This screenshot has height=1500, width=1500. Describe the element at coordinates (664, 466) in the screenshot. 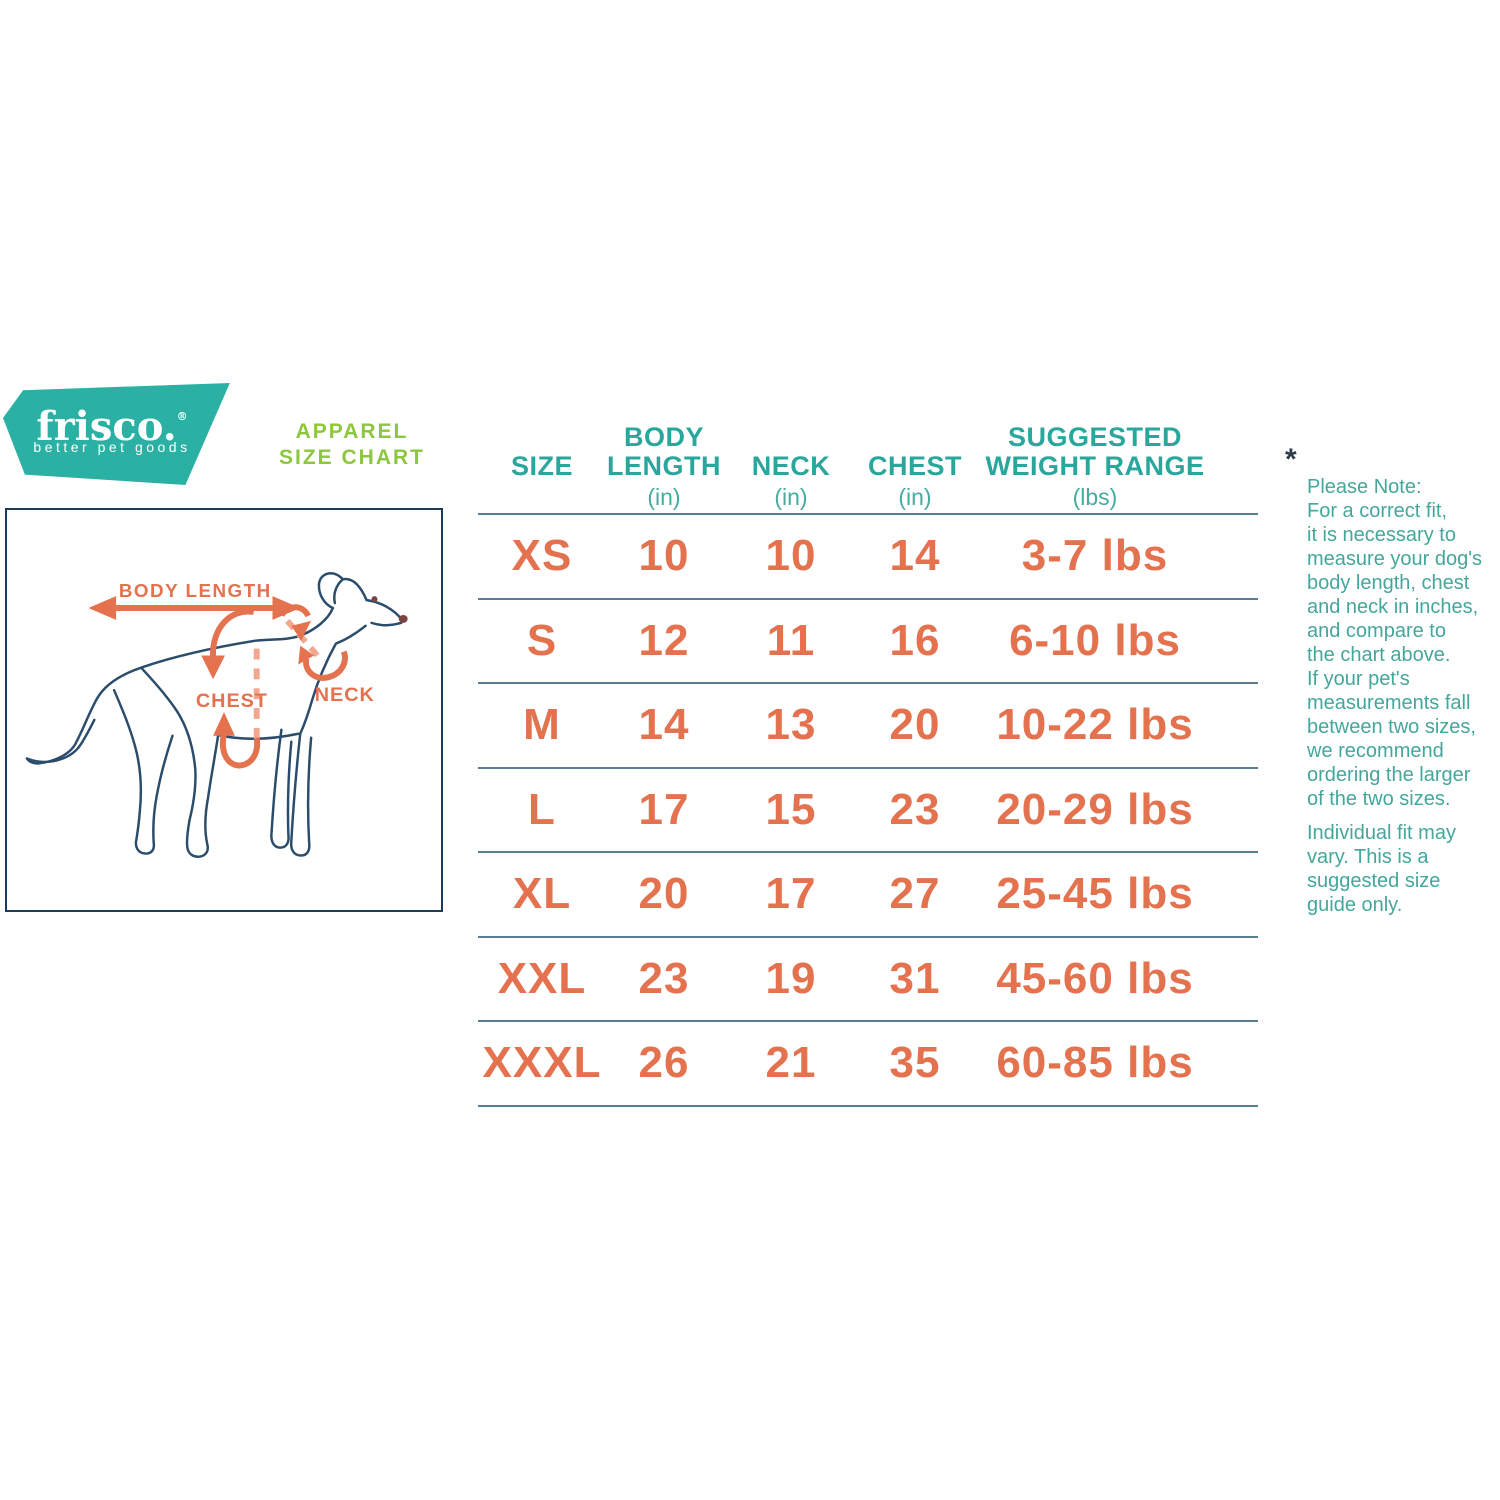

I see `header-body-length: BODY LENGTH (in)` at that location.